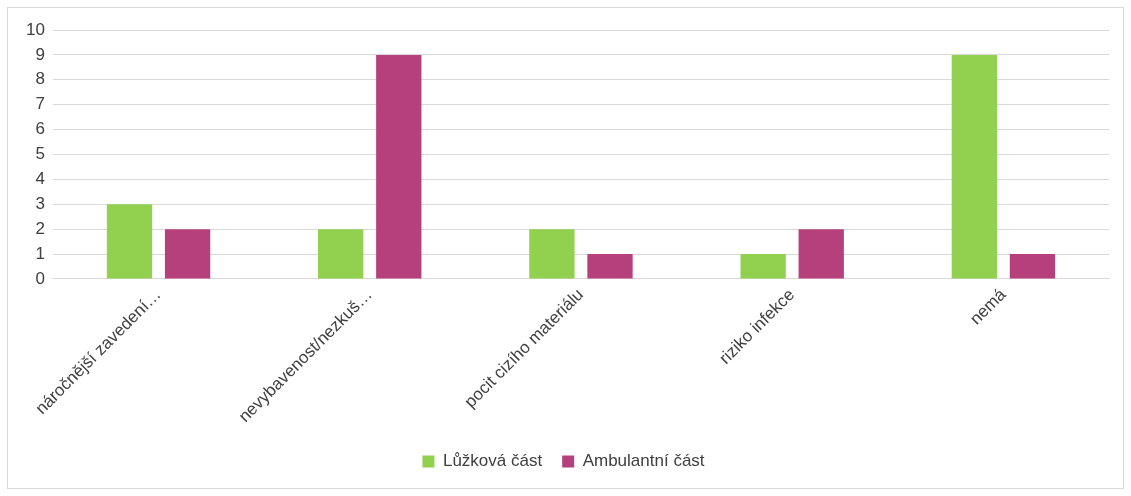 The height and width of the screenshot is (496, 1131). Describe the element at coordinates (40, 278) in the screenshot. I see `y-tick-label: 0` at that location.